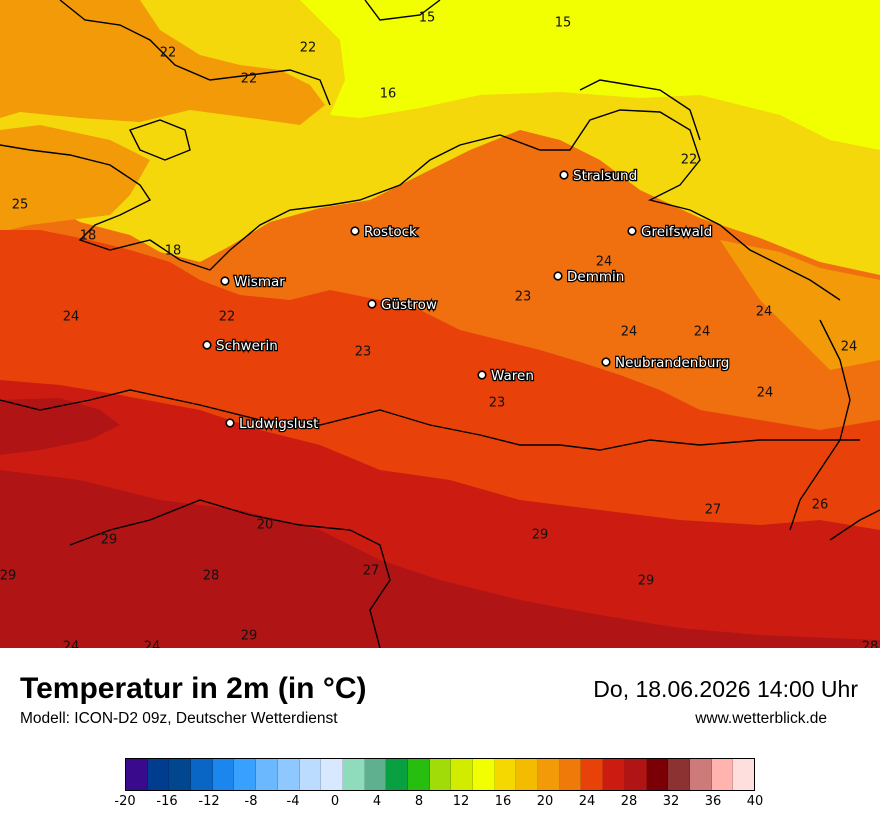  What do you see at coordinates (388, 94) in the screenshot?
I see `temperature-value-label: 16` at bounding box center [388, 94].